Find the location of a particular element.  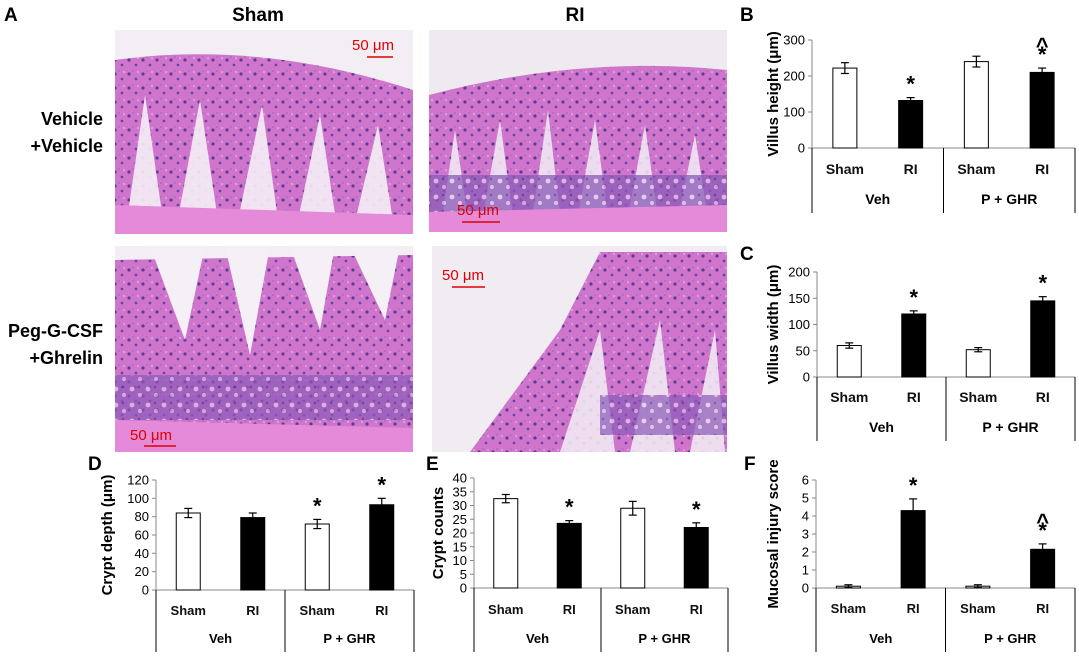

panel-letter-b: B is located at coordinates (747, 15).